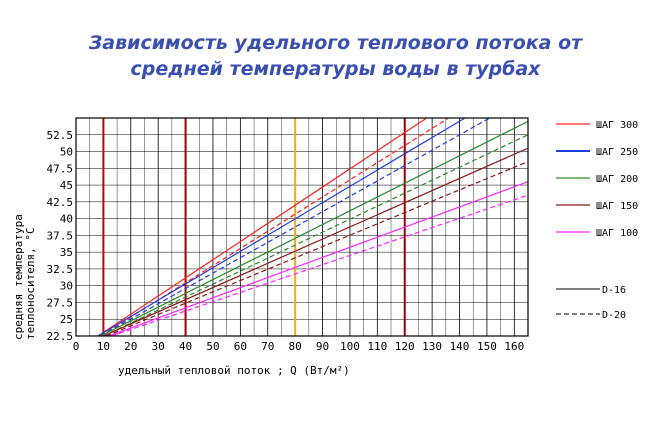 This screenshot has width=671, height=430. I want to click on x-tick-label: 60, so click(240, 346).